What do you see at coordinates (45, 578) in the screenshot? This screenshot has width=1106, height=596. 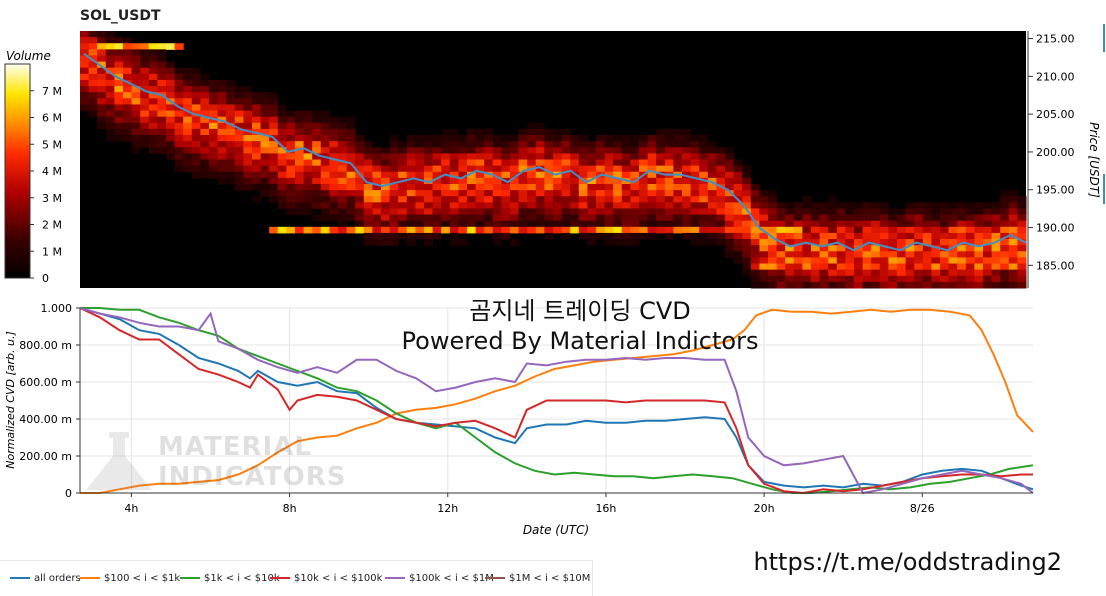 I see `legend-item: all orders` at bounding box center [45, 578].